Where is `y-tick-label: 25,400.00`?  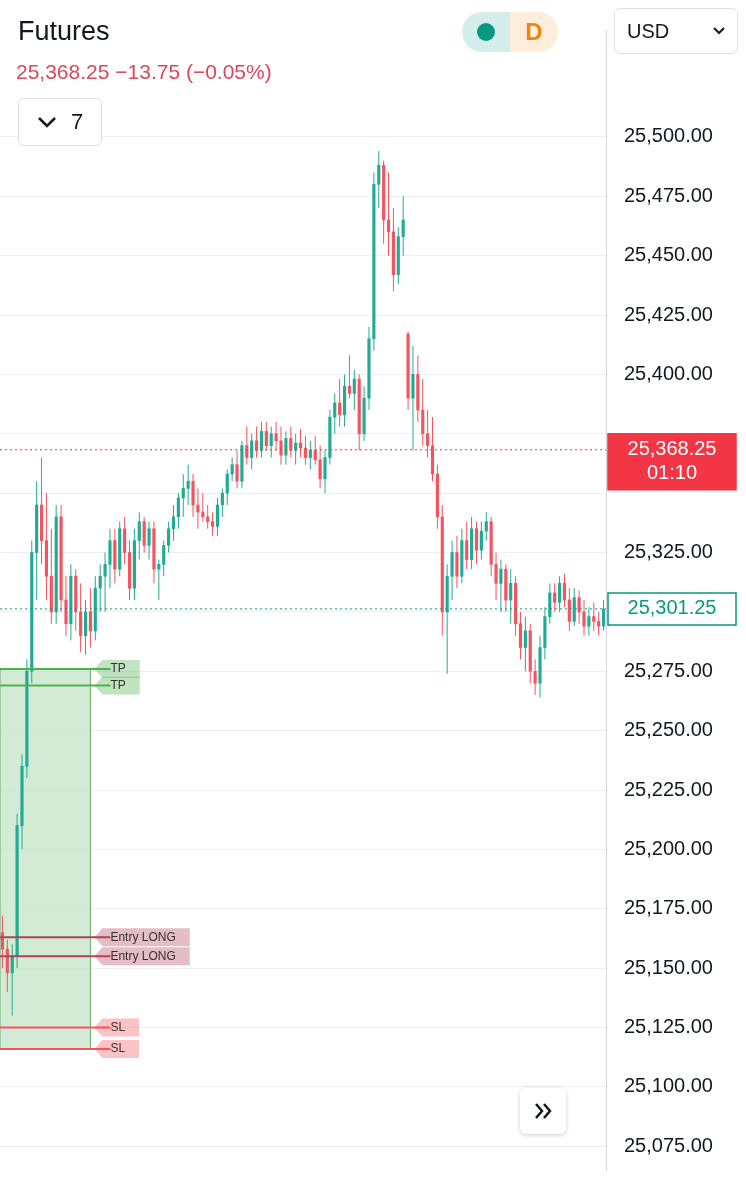
y-tick-label: 25,400.00 is located at coordinates (668, 372).